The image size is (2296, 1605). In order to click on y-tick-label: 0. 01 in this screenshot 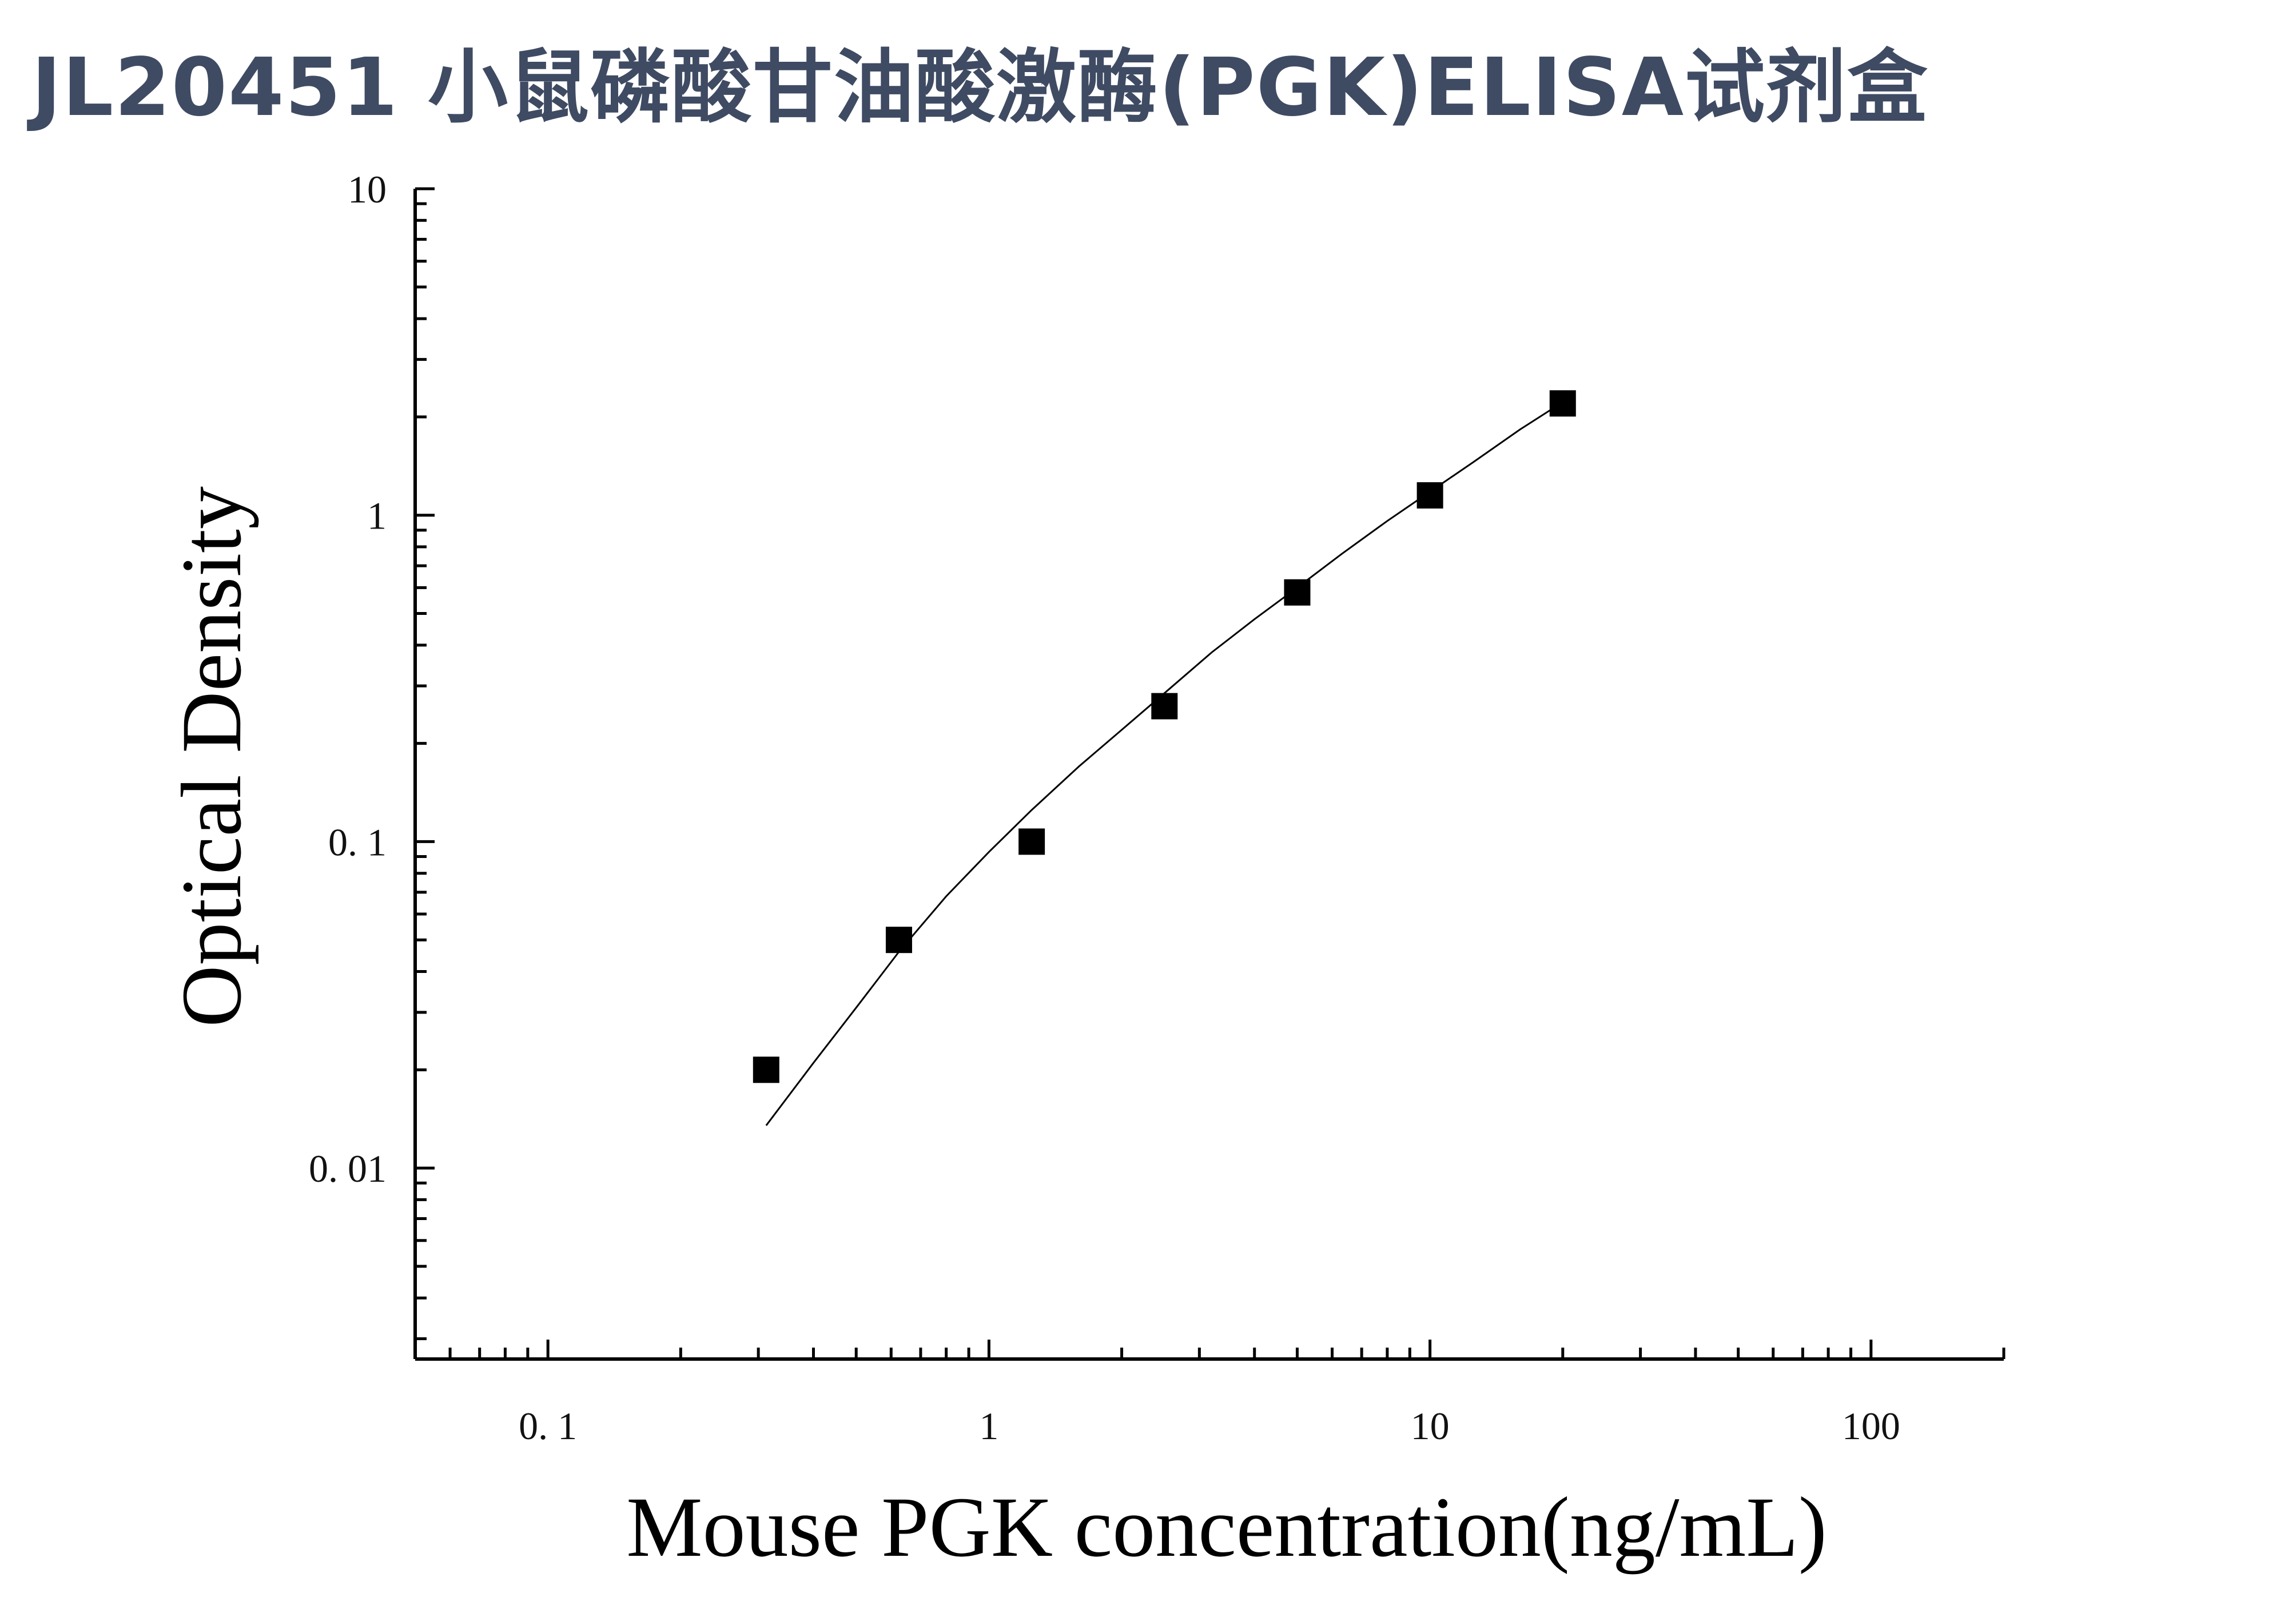, I will do `click(348, 1168)`.